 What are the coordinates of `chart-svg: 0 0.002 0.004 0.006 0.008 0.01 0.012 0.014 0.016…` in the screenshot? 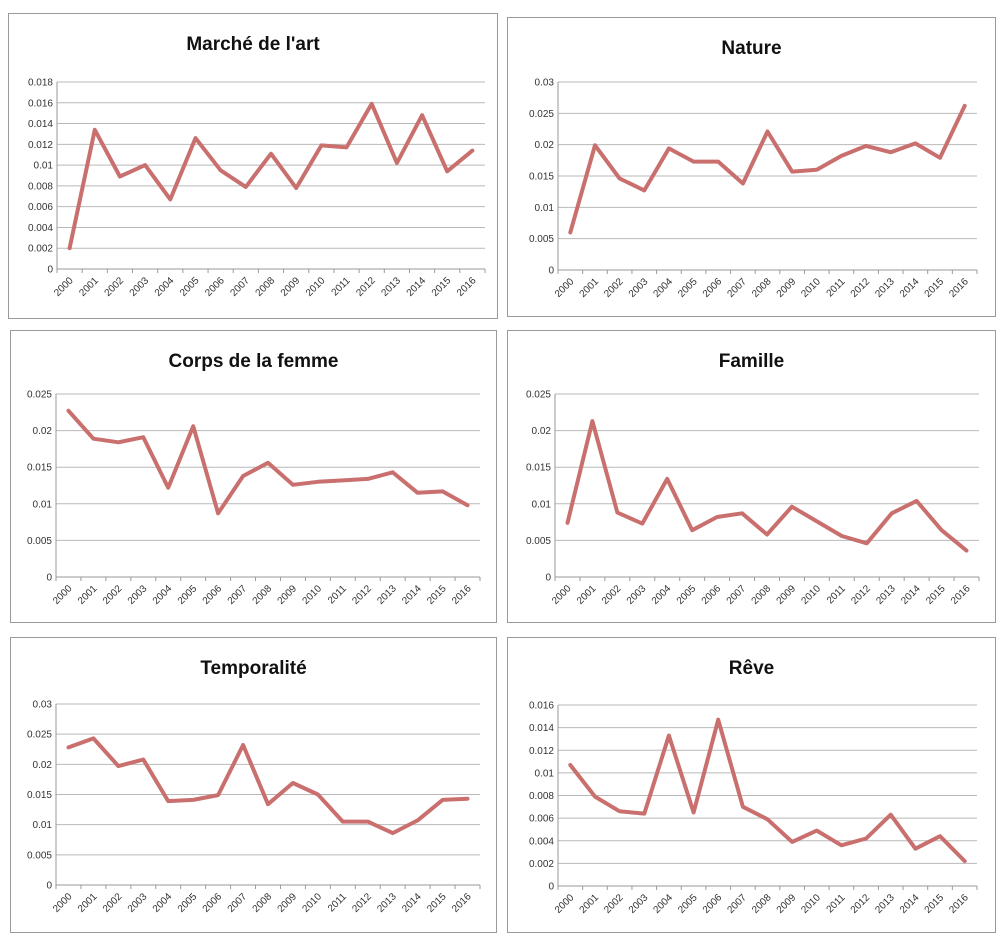 It's located at (257, 188).